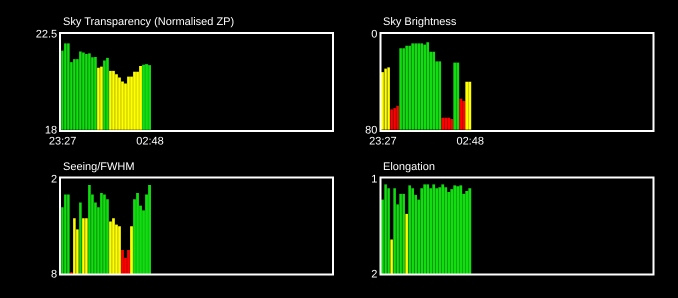  Describe the element at coordinates (420, 22) in the screenshot. I see `chart-title: Sky Brightness` at that location.